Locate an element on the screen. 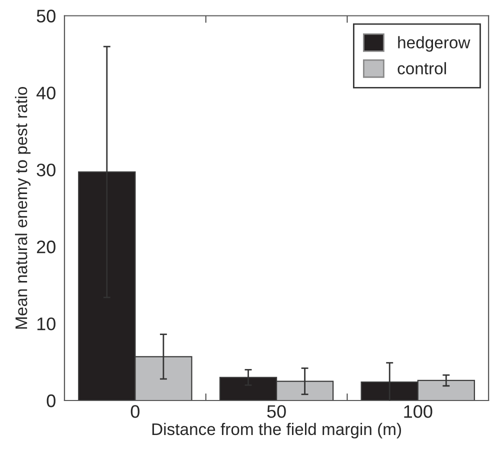 Image resolution: width=496 pixels, height=450 pixels. x-tick-label: 100 is located at coordinates (418, 411).